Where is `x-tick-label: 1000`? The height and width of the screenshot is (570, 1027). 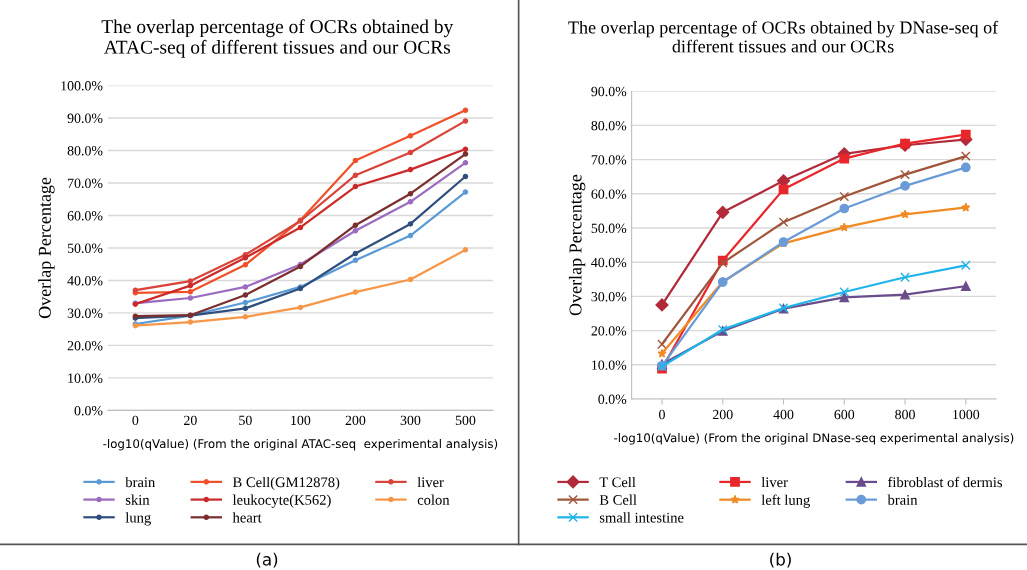 x-tick-label: 1000 is located at coordinates (966, 414).